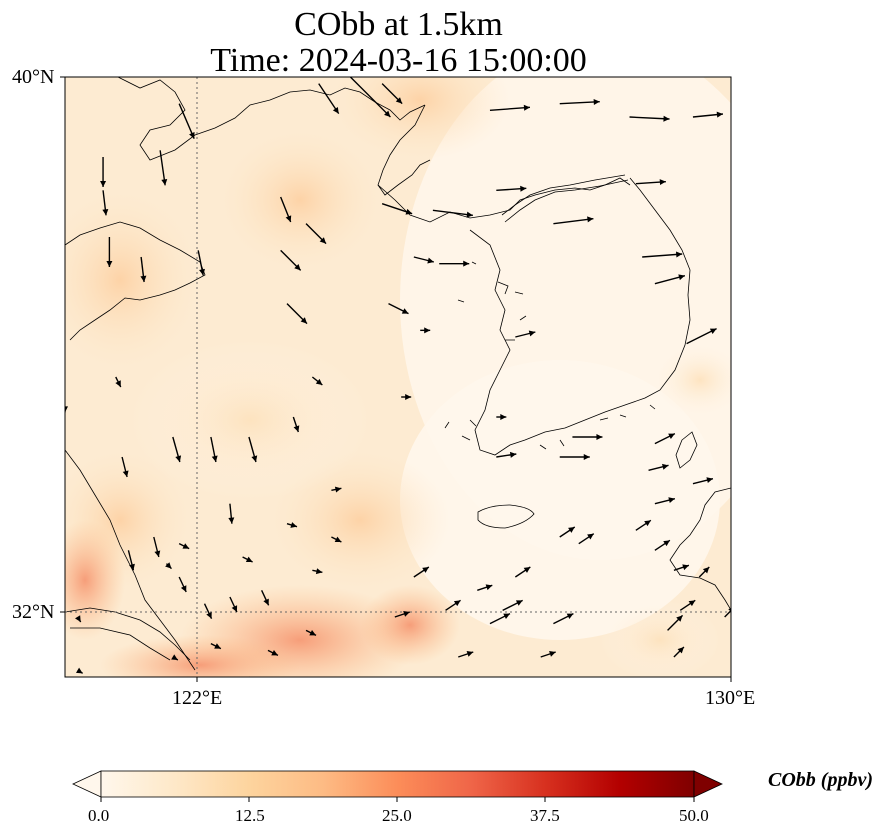 The height and width of the screenshot is (836, 887). I want to click on colorbar-extend-min, so click(87, 784).